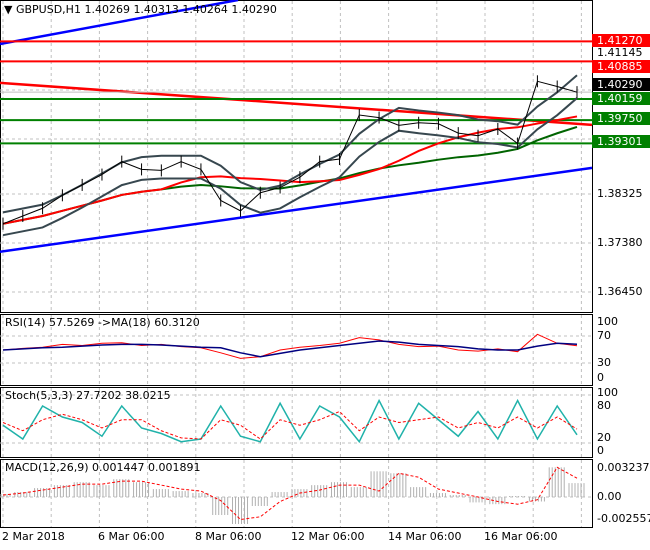 The image size is (650, 550). I want to click on rsi-tick: 100, so click(607, 321).